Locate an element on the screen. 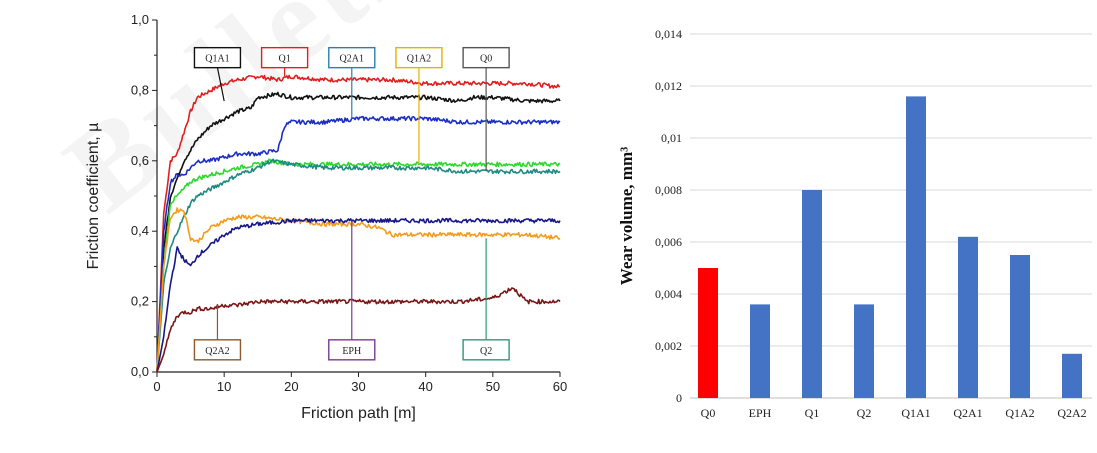 The height and width of the screenshot is (453, 1097). annotation-label: EPH is located at coordinates (351, 351).